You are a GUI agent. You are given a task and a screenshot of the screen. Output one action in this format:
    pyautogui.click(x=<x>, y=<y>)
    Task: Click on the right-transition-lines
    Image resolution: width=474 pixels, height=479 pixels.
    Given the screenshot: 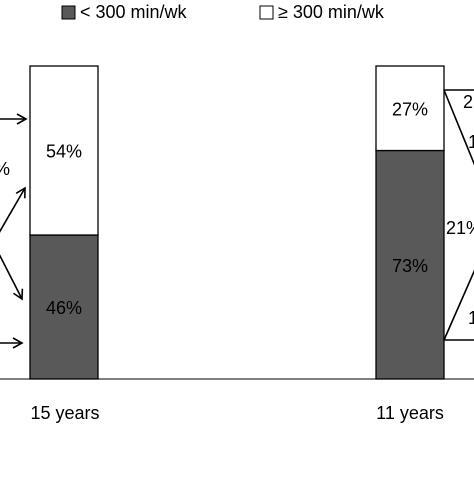 What is the action you would take?
    pyautogui.click(x=458, y=215)
    